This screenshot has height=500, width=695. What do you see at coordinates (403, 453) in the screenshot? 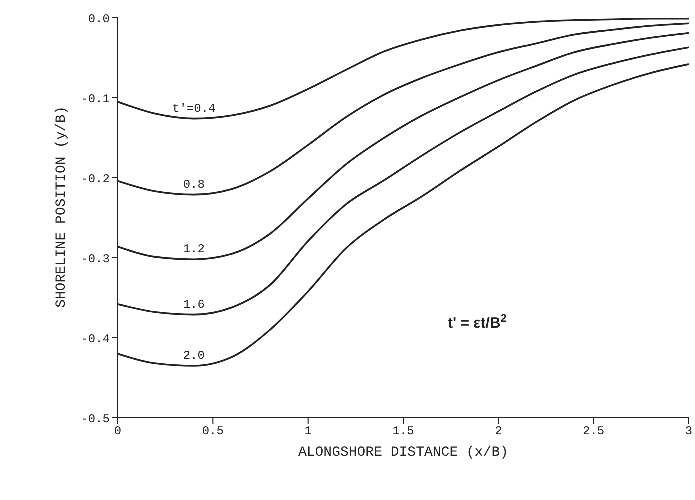
I see `x-axis-title: ALONGSHORE DISTANCE (x/B)` at bounding box center [403, 453].